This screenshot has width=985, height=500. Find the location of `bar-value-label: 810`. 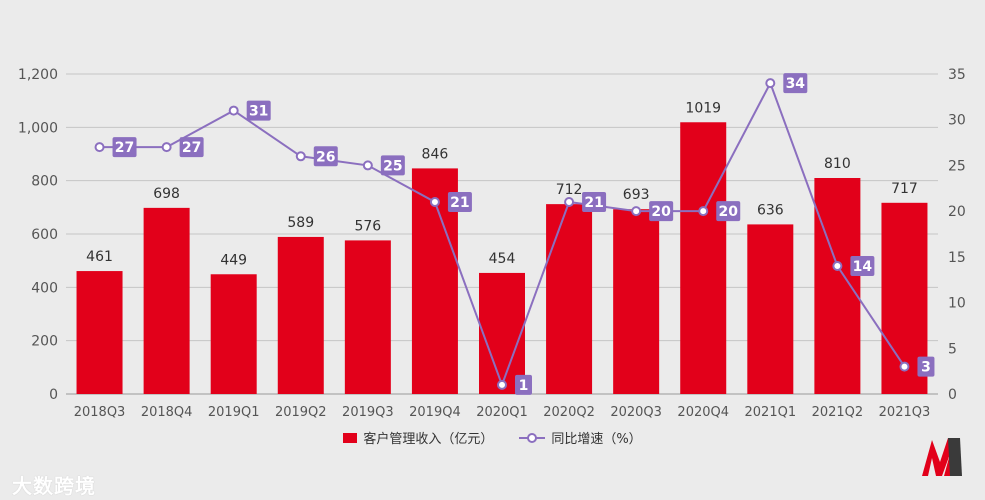

bar-value-label: 810 is located at coordinates (837, 164).